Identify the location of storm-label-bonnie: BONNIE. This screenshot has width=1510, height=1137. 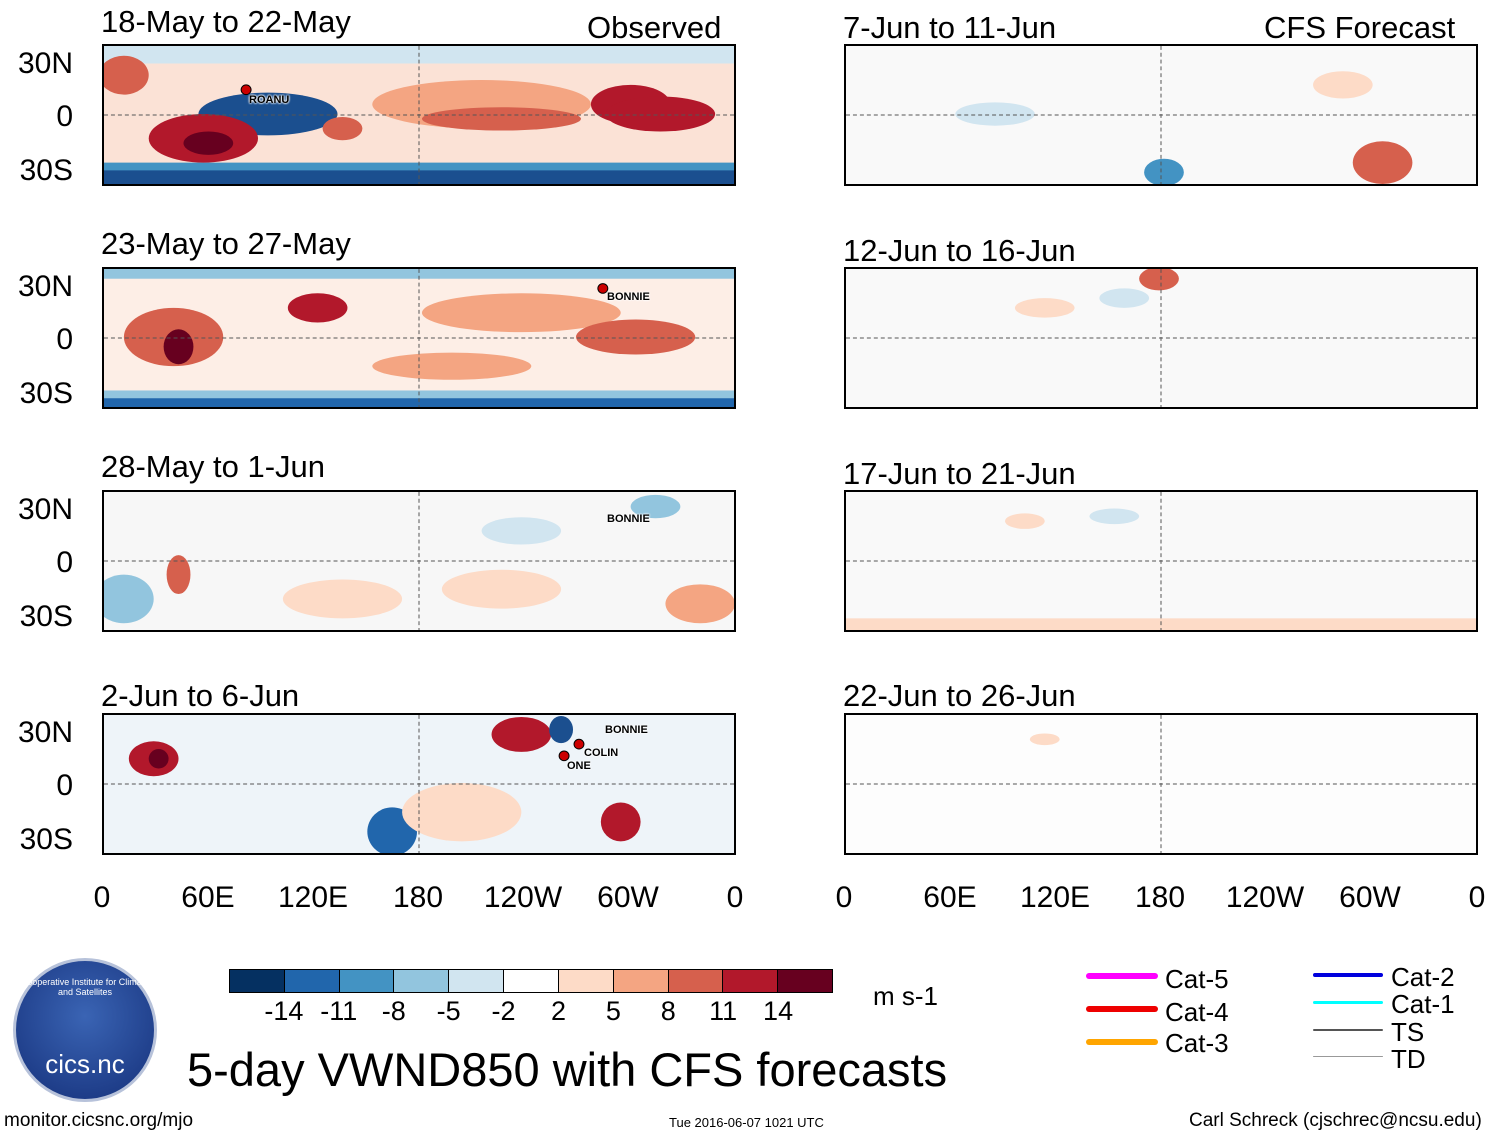
(628, 297).